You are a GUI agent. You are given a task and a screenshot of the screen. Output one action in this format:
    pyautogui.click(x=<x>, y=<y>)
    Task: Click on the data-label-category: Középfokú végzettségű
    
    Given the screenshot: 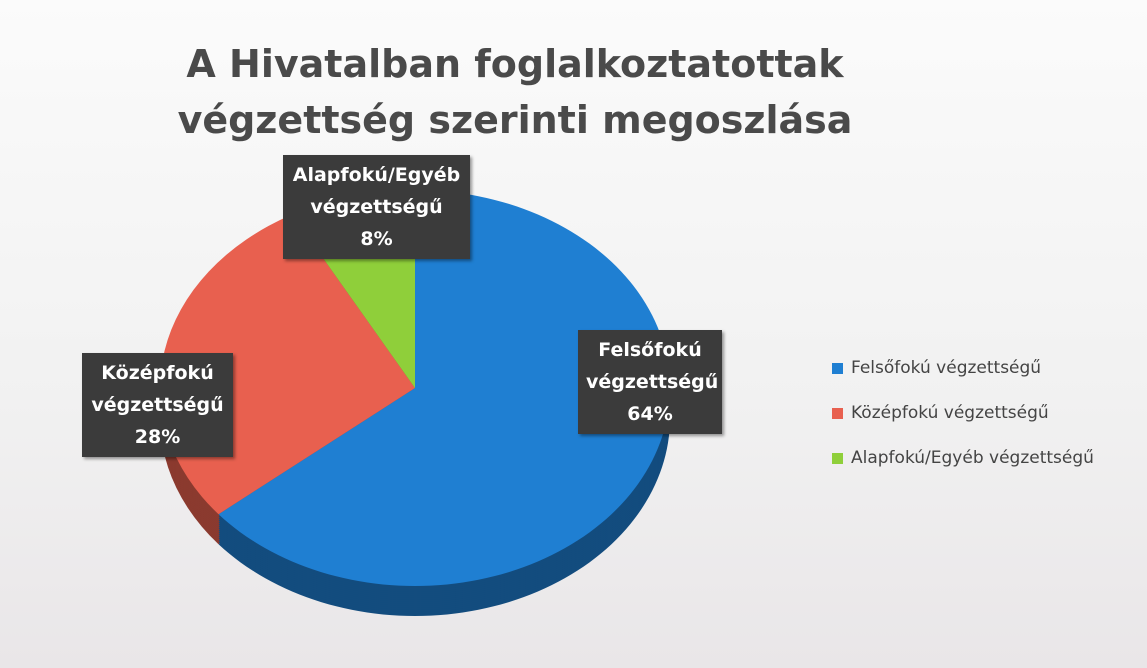 What is the action you would take?
    pyautogui.click(x=157, y=389)
    